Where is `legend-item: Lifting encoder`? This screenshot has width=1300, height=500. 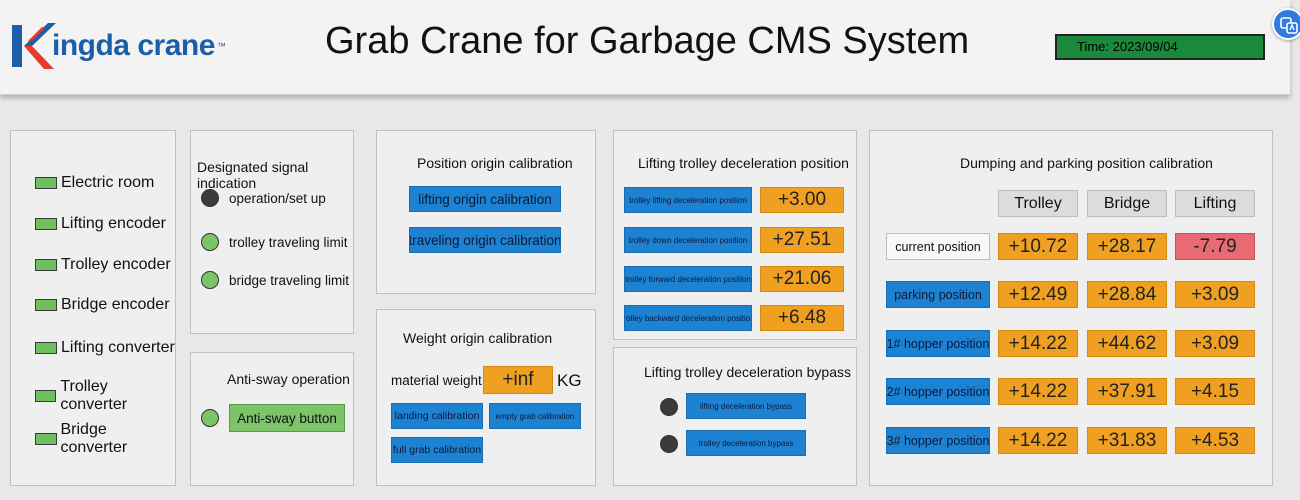 legend-item: Lifting encoder is located at coordinates (100, 224).